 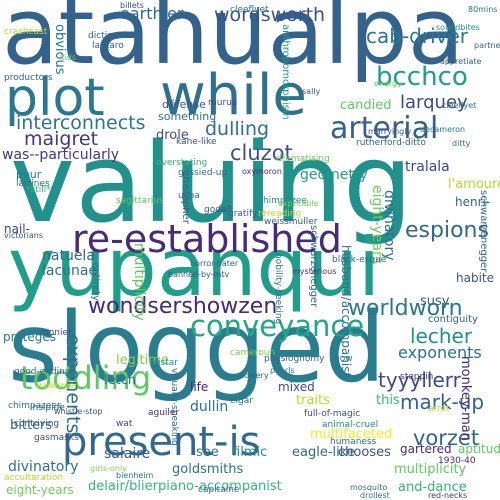 I want to click on word-bcchco: bcchco, so click(x=422, y=77).